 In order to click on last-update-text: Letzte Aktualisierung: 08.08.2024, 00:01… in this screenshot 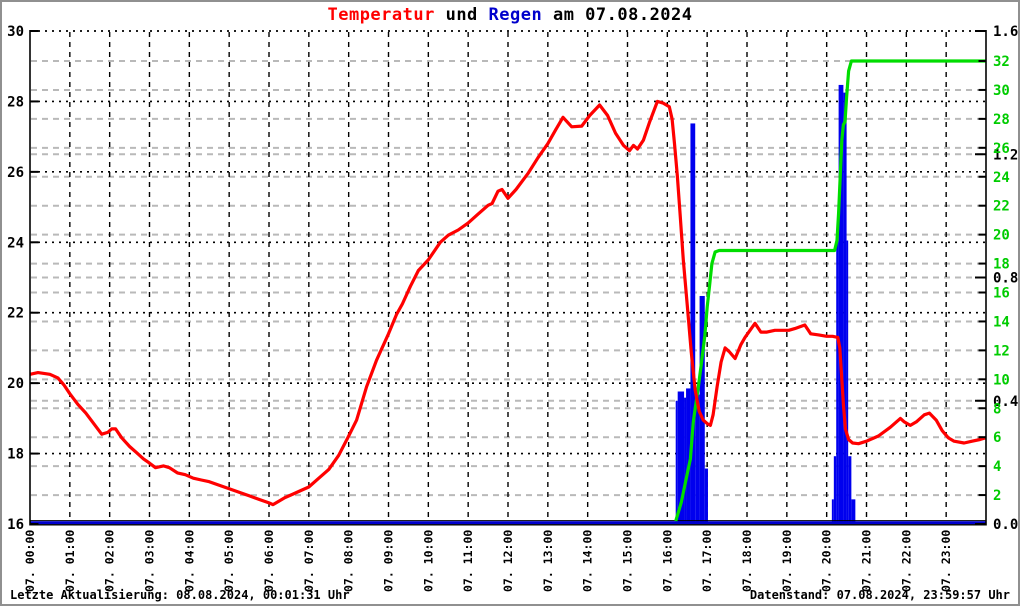, I will do `click(180, 595)`.